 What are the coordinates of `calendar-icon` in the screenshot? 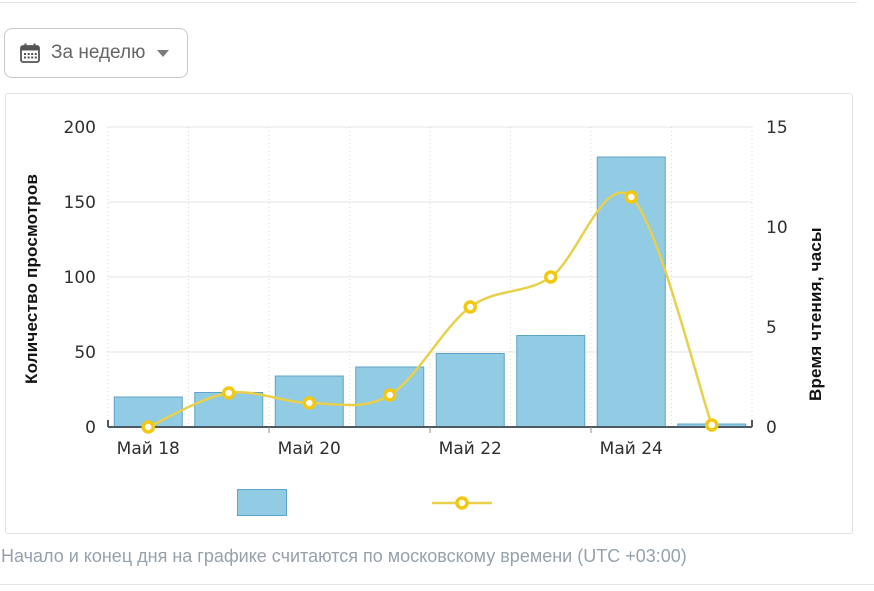 It's located at (30, 53).